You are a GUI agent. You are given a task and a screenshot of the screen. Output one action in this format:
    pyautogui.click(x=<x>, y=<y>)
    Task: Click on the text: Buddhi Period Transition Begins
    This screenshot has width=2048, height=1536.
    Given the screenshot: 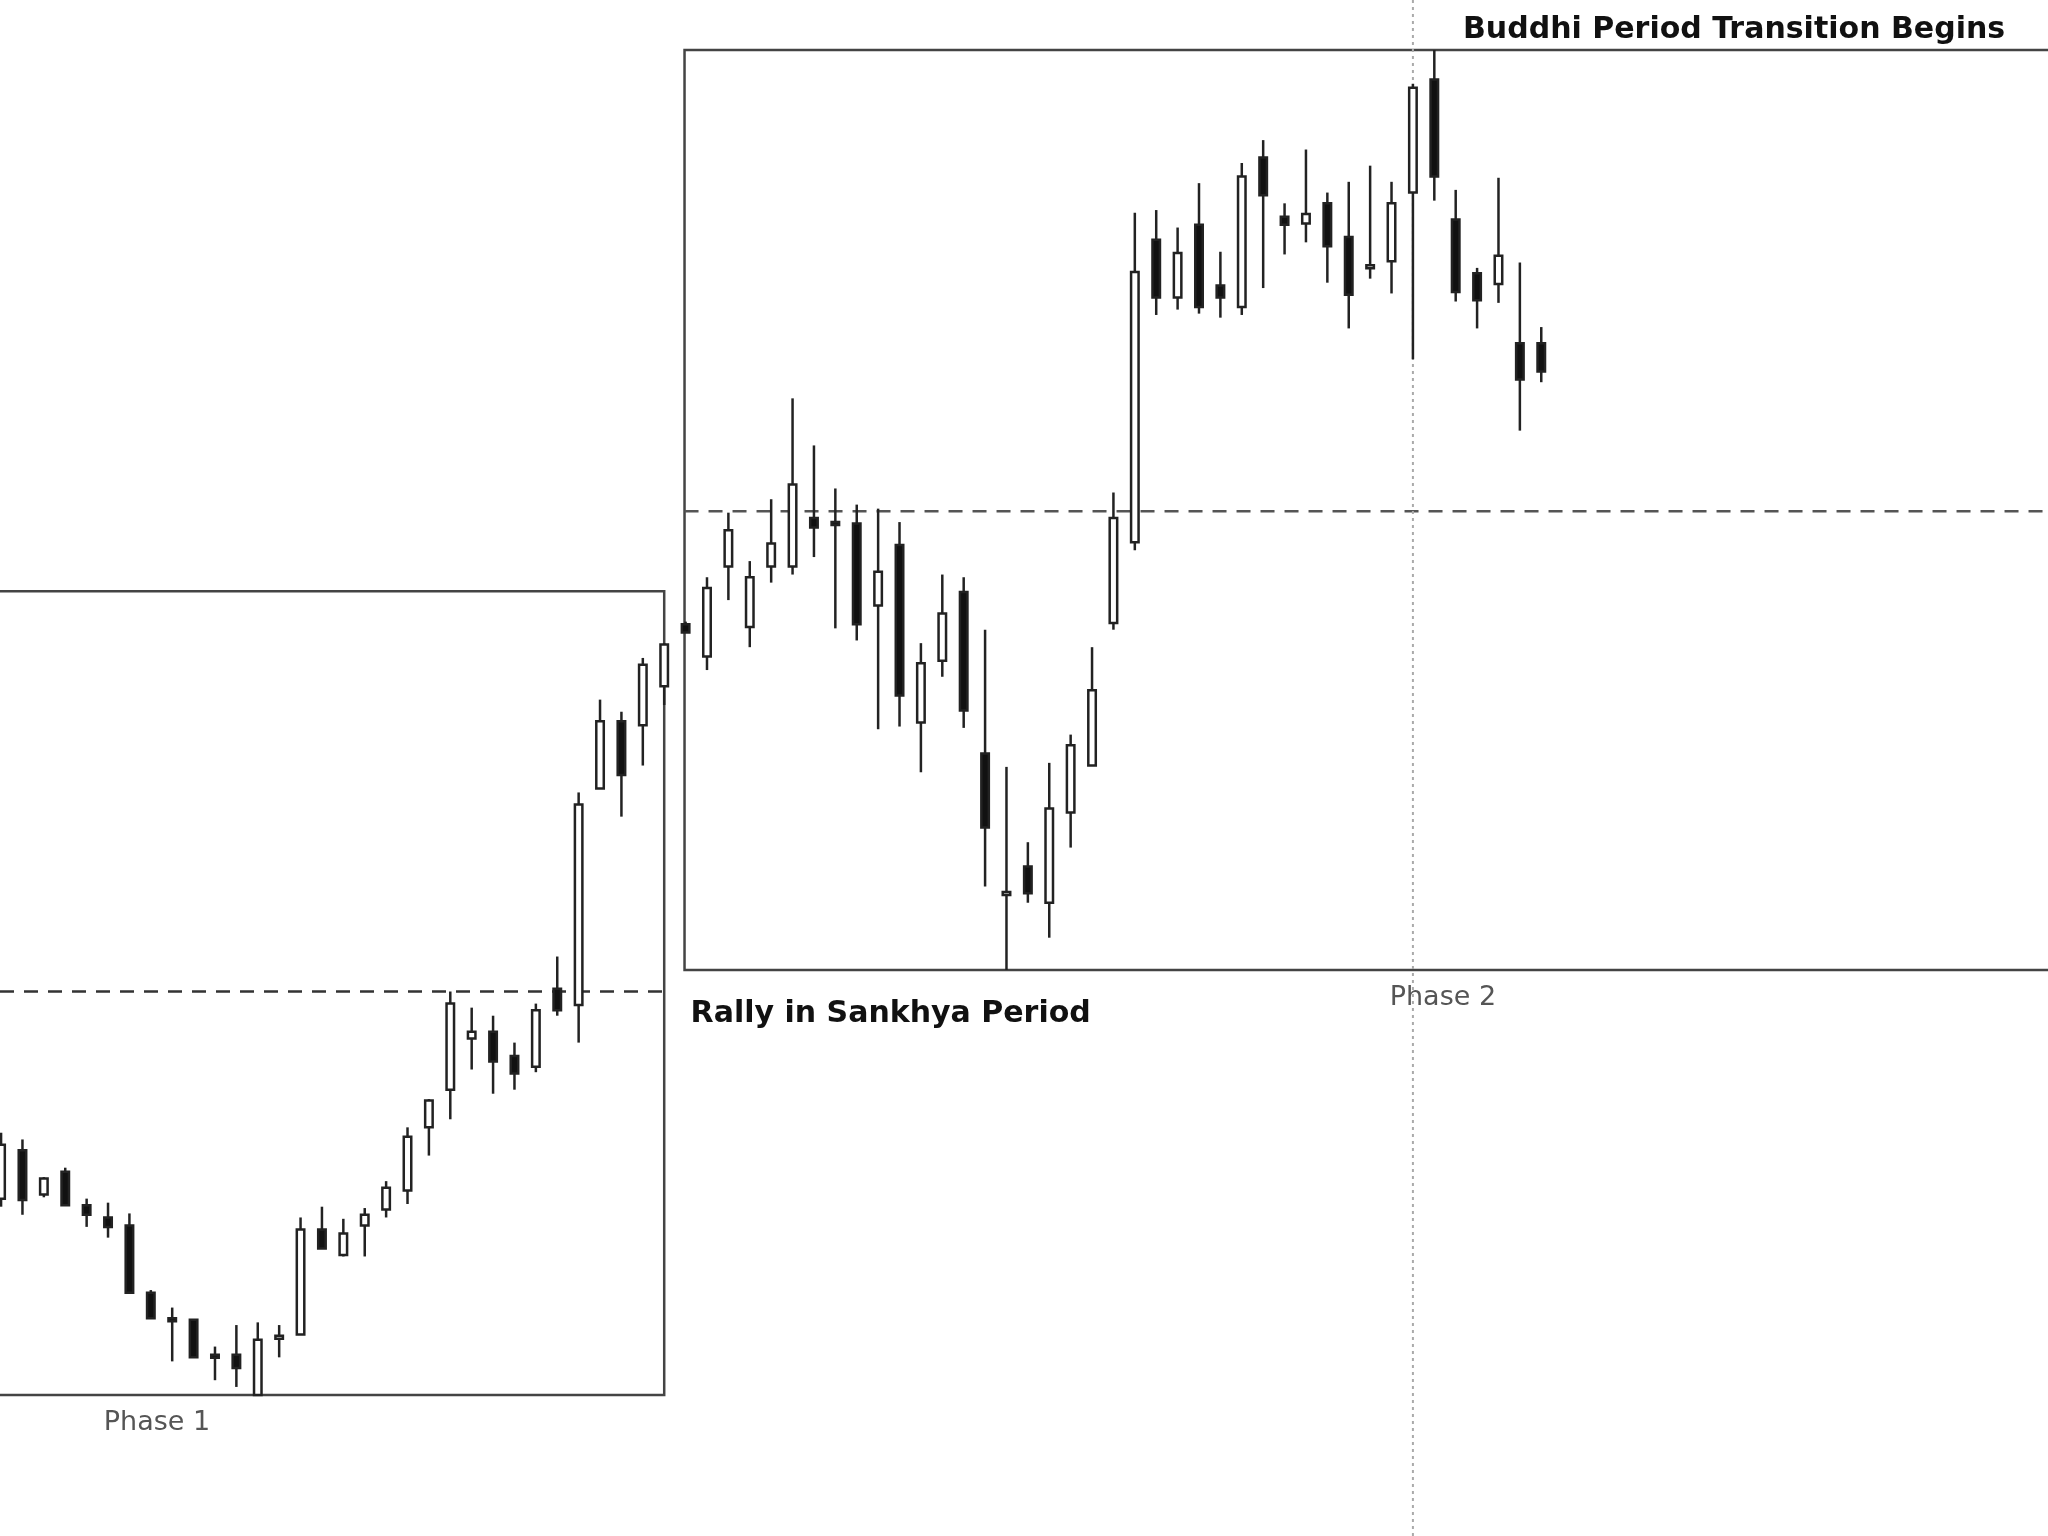 What is the action you would take?
    pyautogui.click(x=1734, y=27)
    